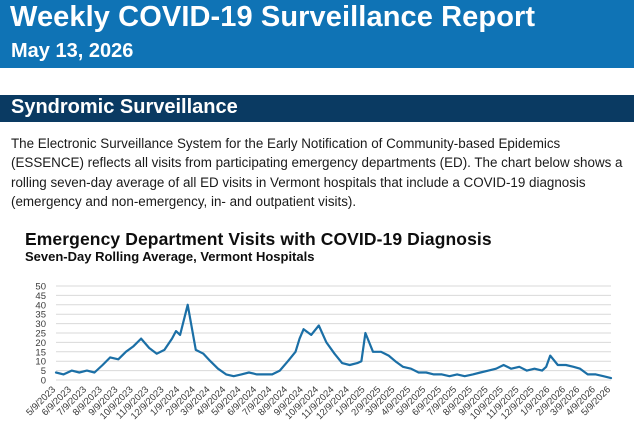 The height and width of the screenshot is (436, 634). What do you see at coordinates (40, 287) in the screenshot?
I see `y-tick-label: 50` at bounding box center [40, 287].